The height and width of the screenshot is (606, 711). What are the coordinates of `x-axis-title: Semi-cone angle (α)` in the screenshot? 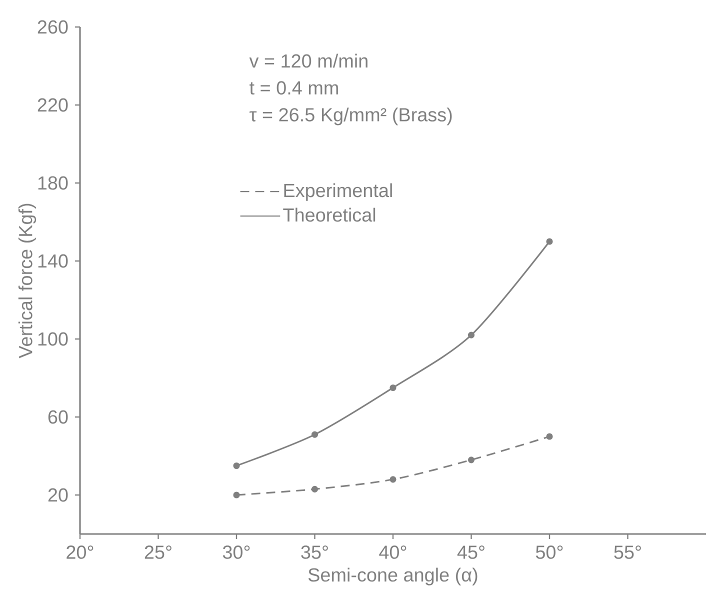 It's located at (393, 577).